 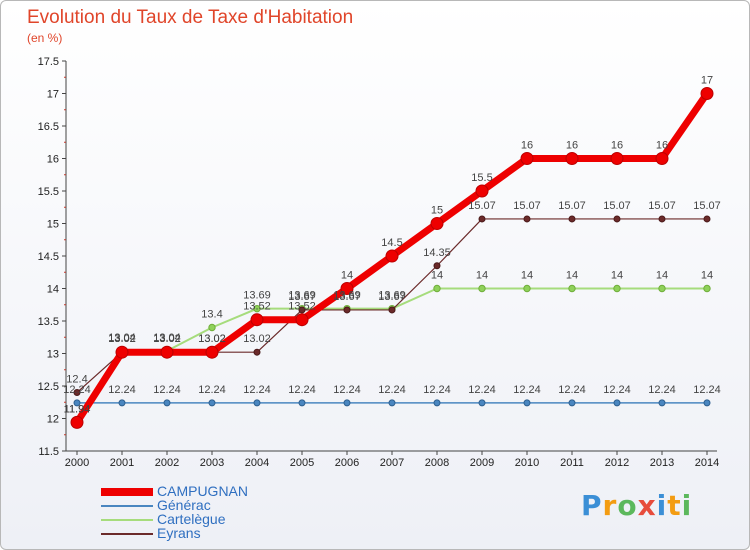 I want to click on y-tick-label: 16, so click(x=53, y=160).